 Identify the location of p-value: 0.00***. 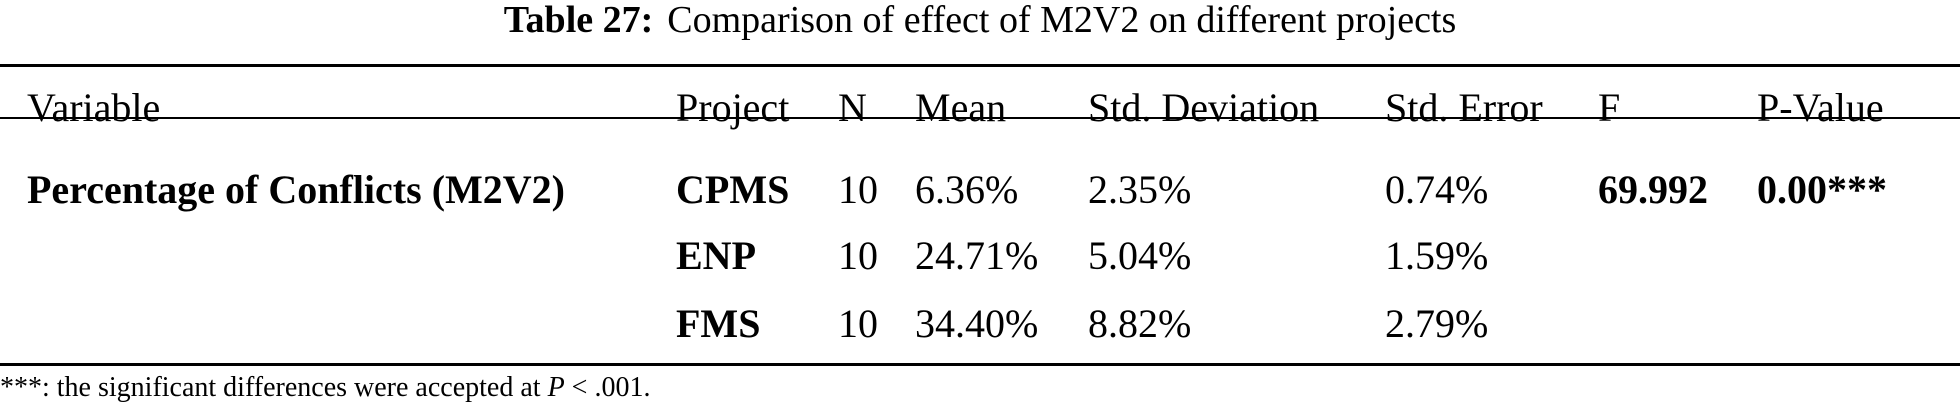
(1822, 189).